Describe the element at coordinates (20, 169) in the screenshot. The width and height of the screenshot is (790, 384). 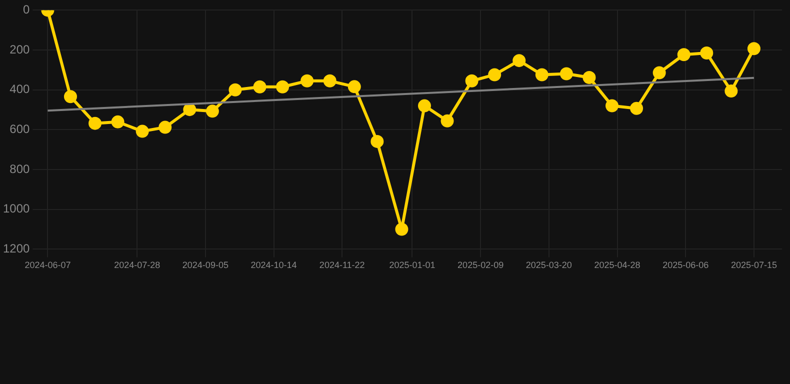
I see `y-tick-label: 800` at that location.